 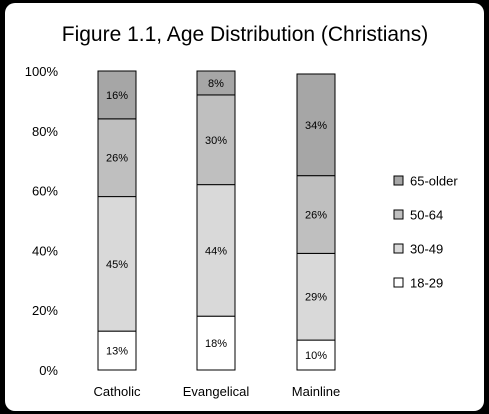 What do you see at coordinates (45, 250) in the screenshot?
I see `y-tick-label: 40%` at bounding box center [45, 250].